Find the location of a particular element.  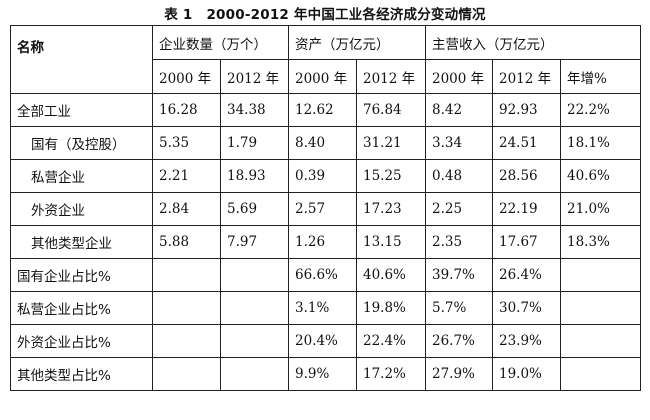

table-caption: 表 1 2000-2012 年中国工业各经济成分变动情况 is located at coordinates (325, 13).